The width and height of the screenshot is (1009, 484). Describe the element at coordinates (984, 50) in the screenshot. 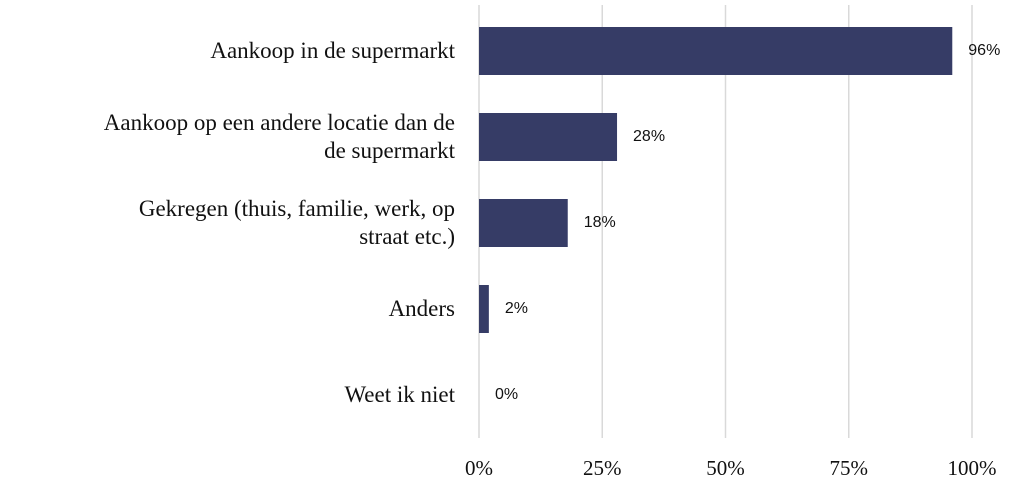

I see `value-label: 96%` at that location.